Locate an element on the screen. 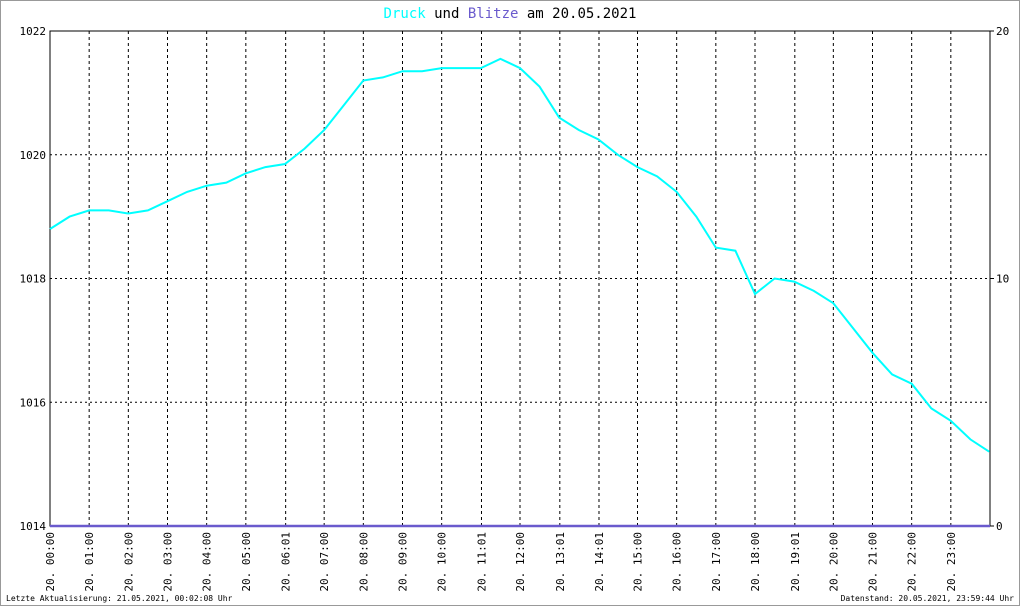  x-tick-label: 20. 23:00 is located at coordinates (951, 562).